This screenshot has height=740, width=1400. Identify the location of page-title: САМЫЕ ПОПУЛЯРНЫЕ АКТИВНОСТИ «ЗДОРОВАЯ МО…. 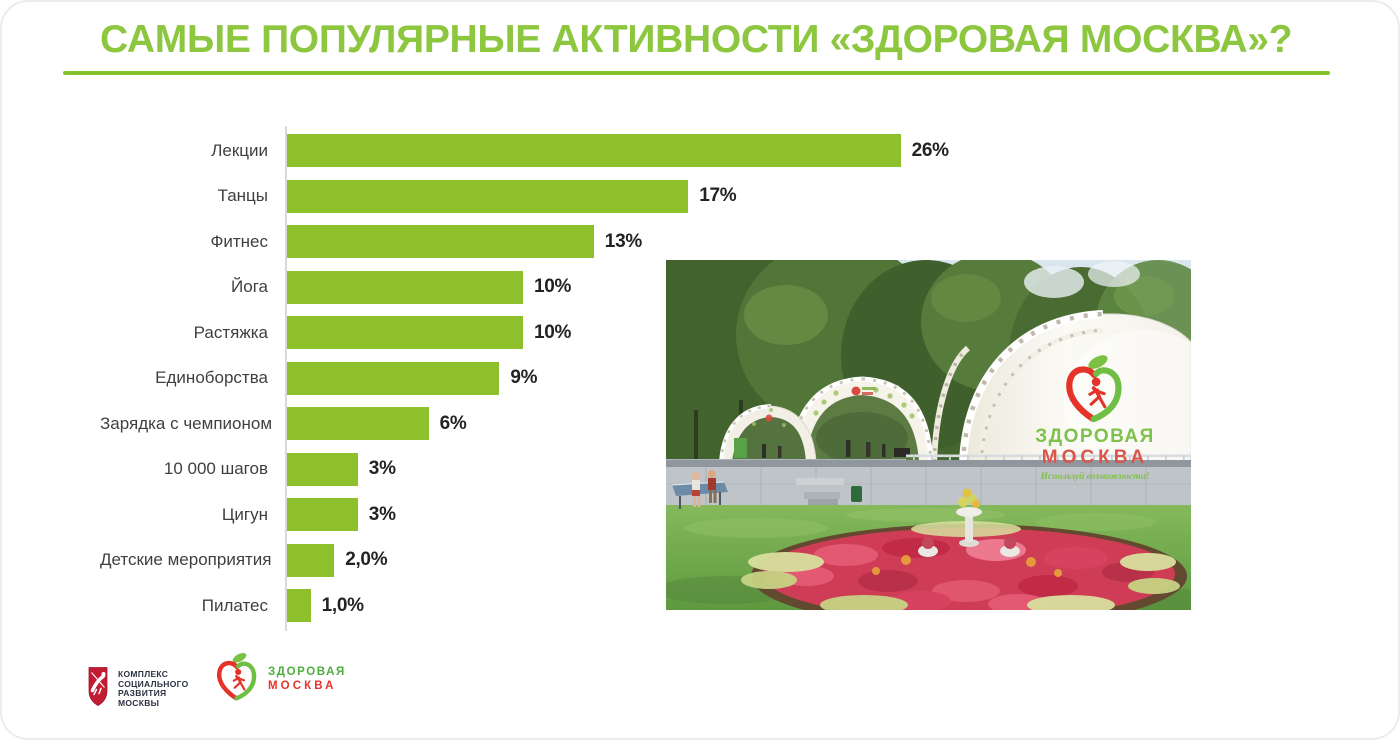
(696, 39).